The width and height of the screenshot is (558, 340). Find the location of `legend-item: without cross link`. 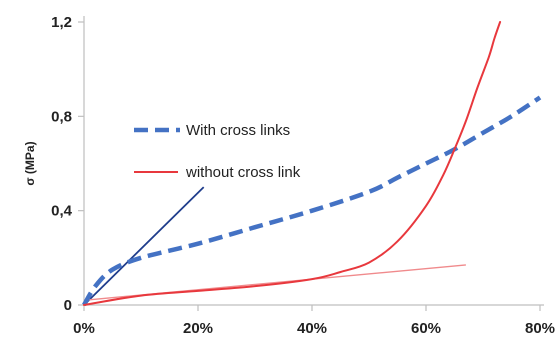

legend-item: without cross link is located at coordinates (217, 172).